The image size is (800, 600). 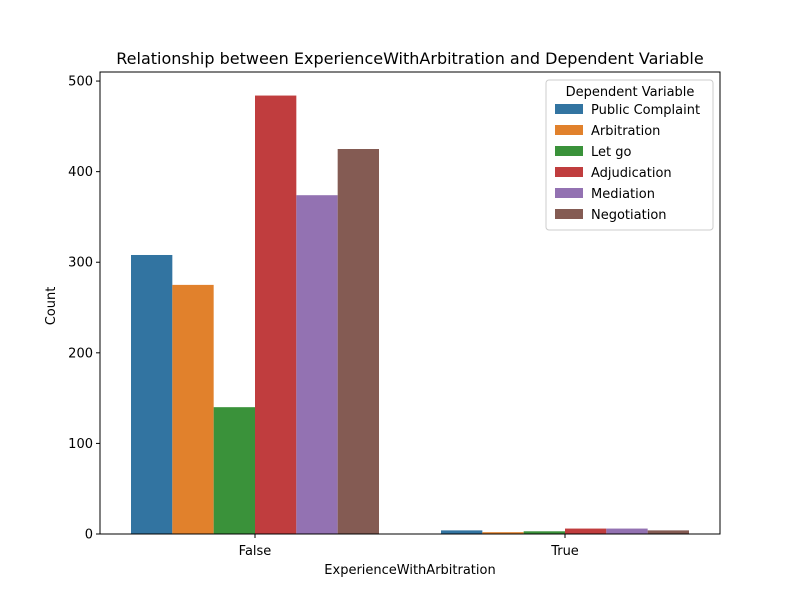 What do you see at coordinates (630, 92) in the screenshot?
I see `legend-title: Dependent Variable` at bounding box center [630, 92].